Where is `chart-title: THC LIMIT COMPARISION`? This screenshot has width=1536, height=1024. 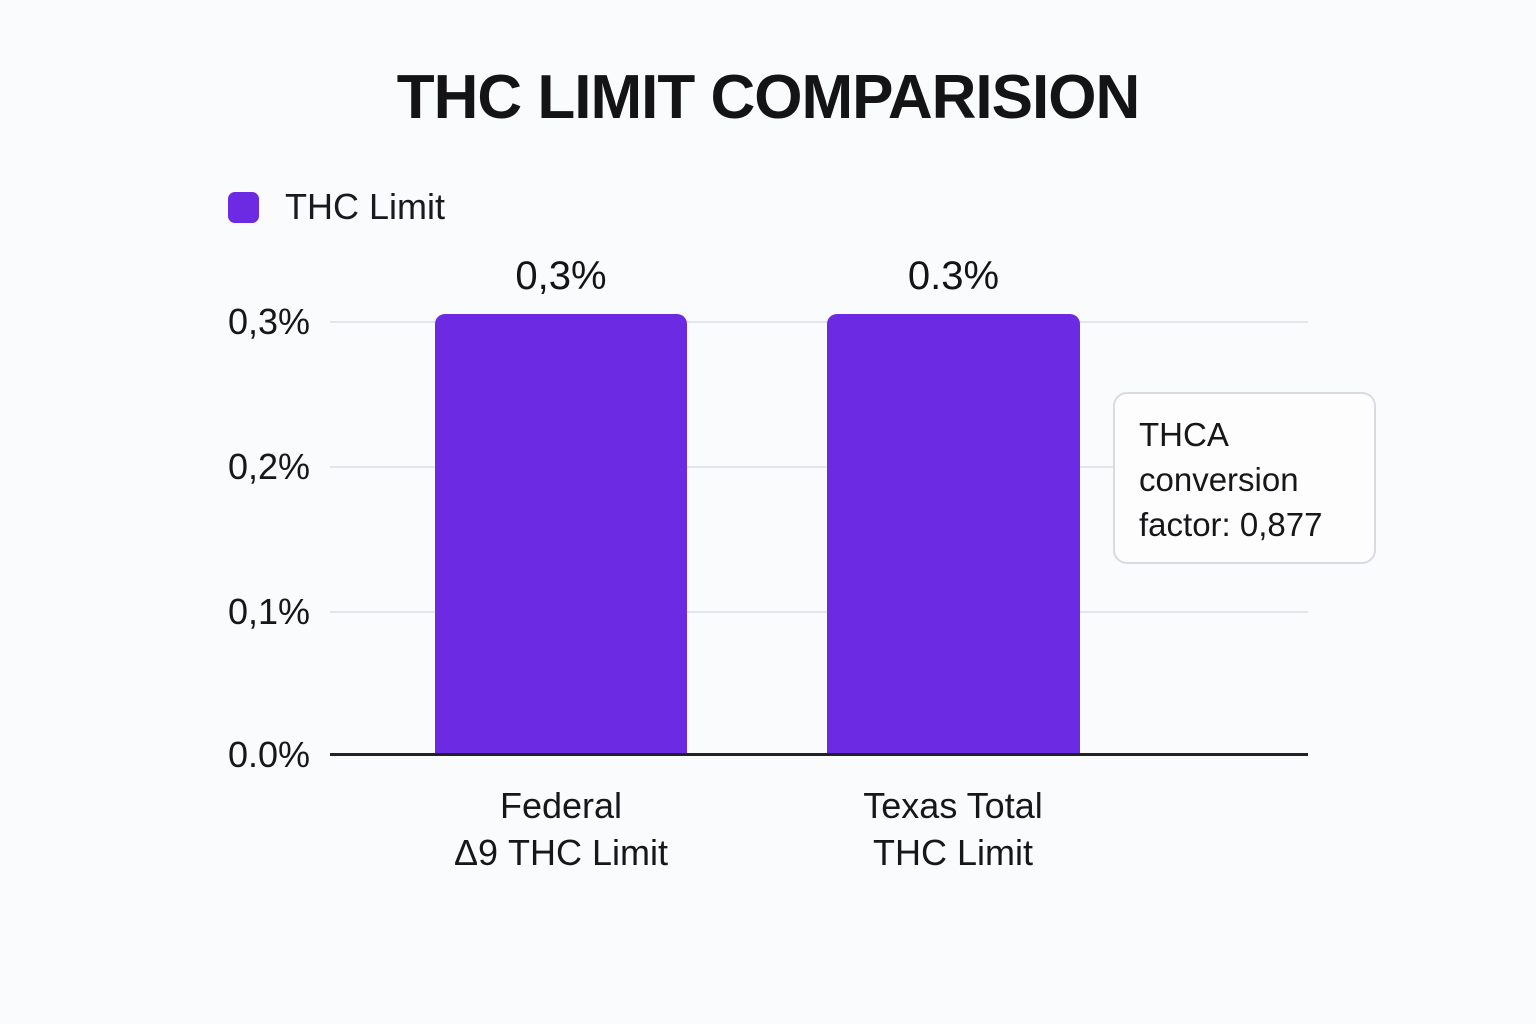
chart-title: THC LIMIT COMPARISION is located at coordinates (768, 97).